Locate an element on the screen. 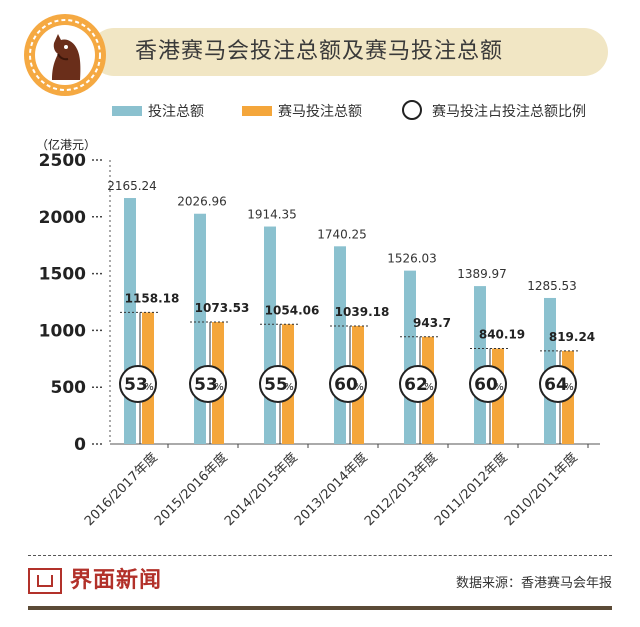 This screenshot has width=640, height=627. data-label-total: 1285.53 is located at coordinates (552, 286).